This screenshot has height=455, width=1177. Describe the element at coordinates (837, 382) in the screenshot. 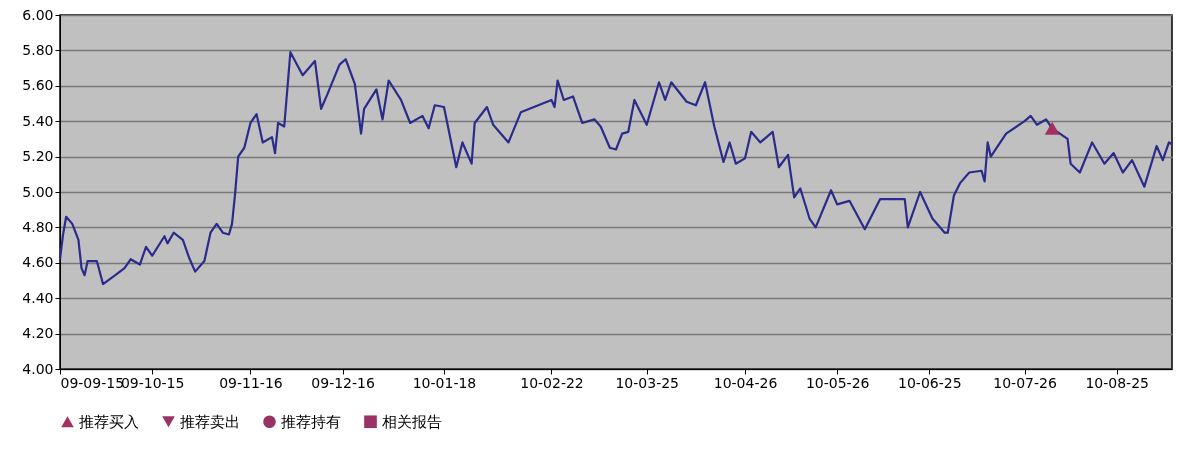

I see `x-tick-label: 10-05-26` at that location.